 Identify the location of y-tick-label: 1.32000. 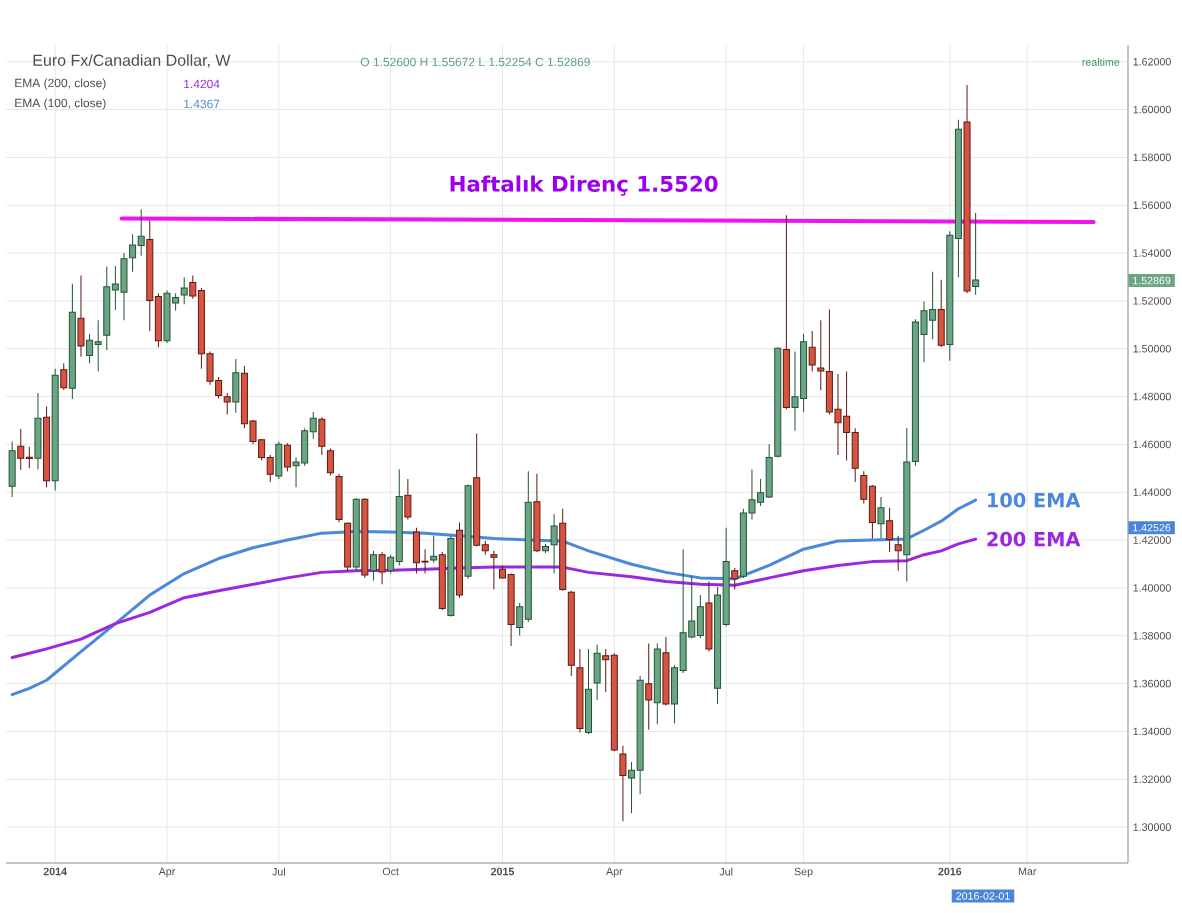
(1152, 779).